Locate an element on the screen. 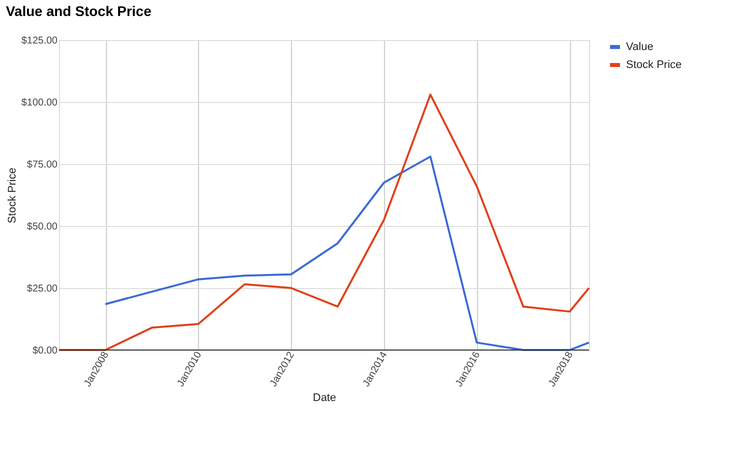 This screenshot has height=468, width=751. y-tick-label: $125.00 is located at coordinates (39, 41).